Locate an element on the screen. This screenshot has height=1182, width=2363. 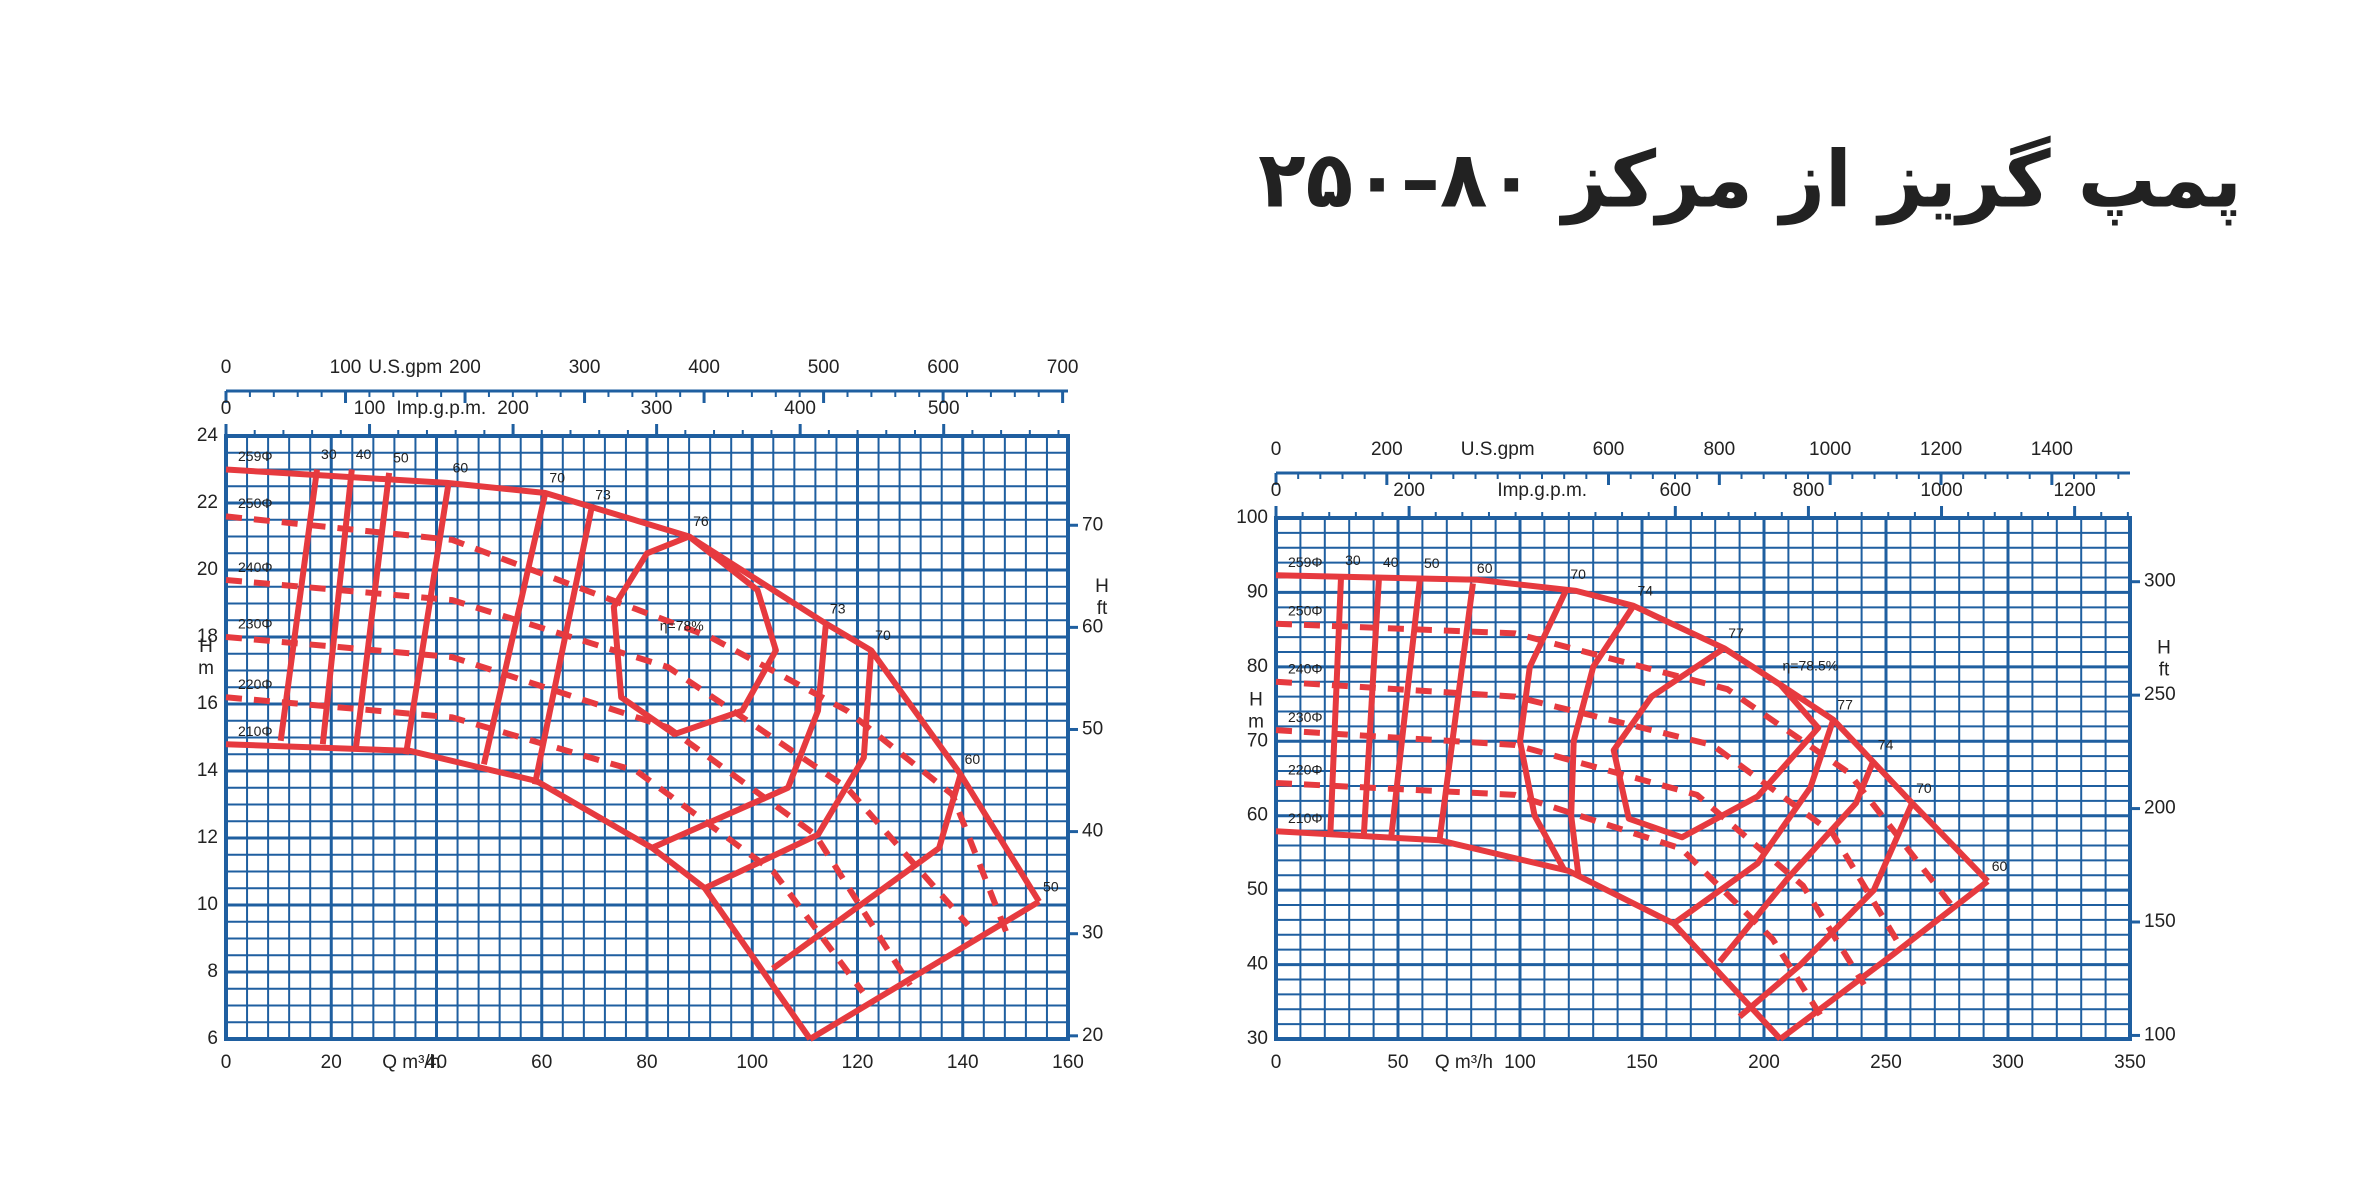
annotation: η=78% is located at coordinates (682, 626).